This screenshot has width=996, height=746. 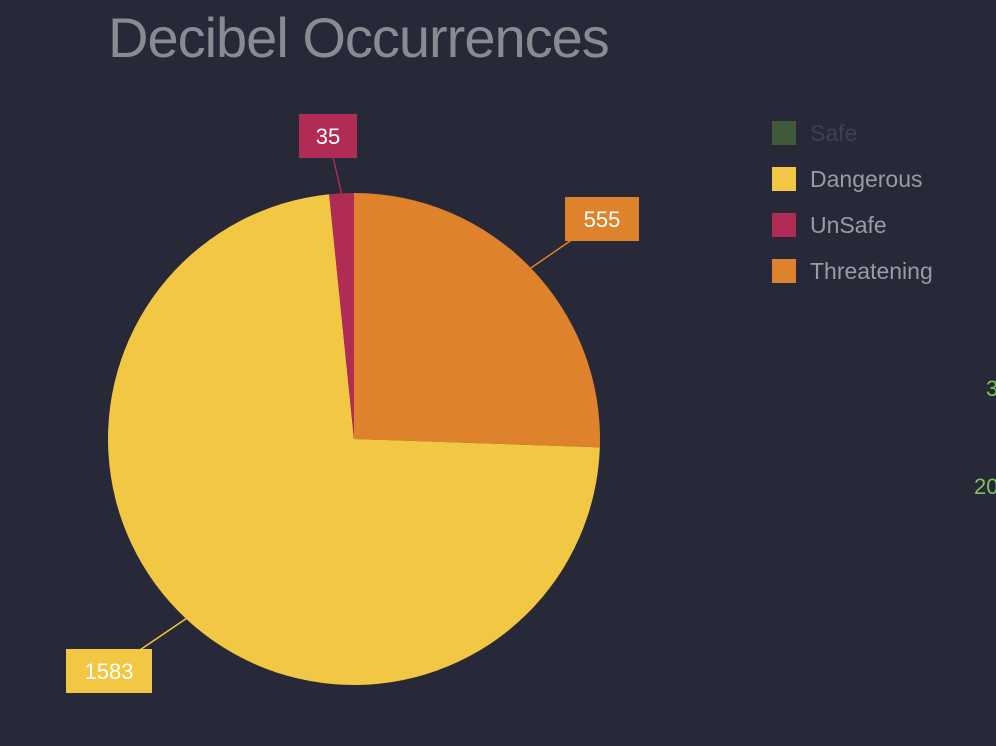 What do you see at coordinates (341, 316) in the screenshot?
I see `pie-slice-unsafe` at bounding box center [341, 316].